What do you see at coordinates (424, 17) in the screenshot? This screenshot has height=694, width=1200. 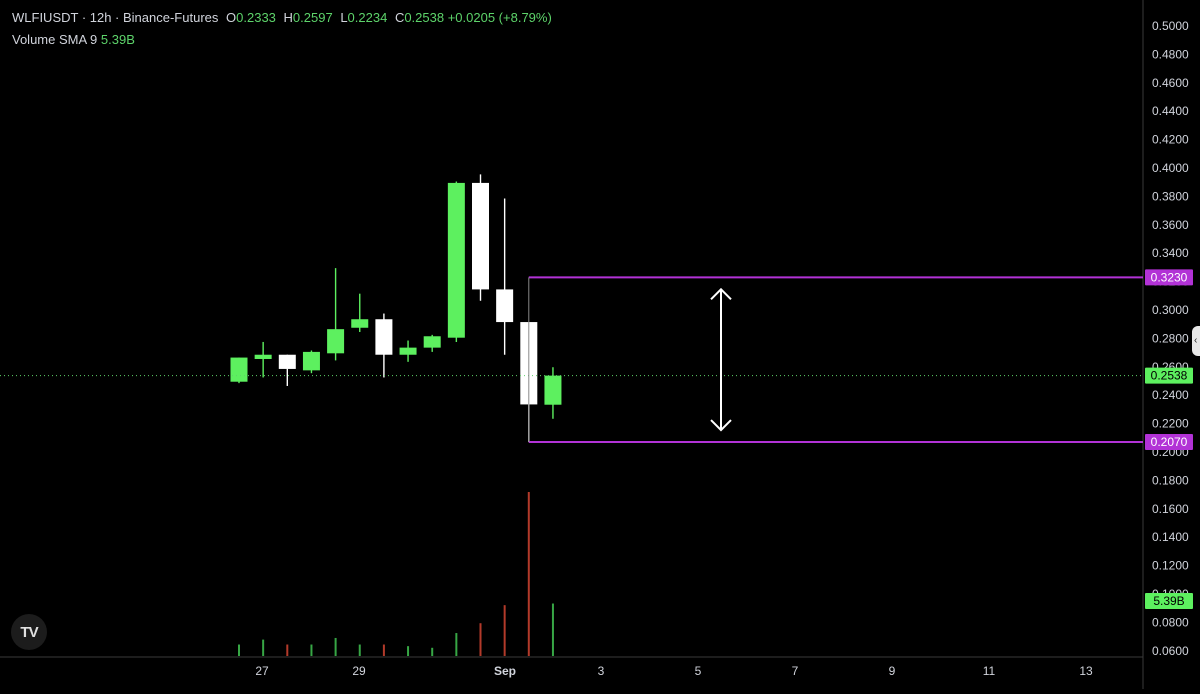 I see `close-value: 0.2538` at bounding box center [424, 17].